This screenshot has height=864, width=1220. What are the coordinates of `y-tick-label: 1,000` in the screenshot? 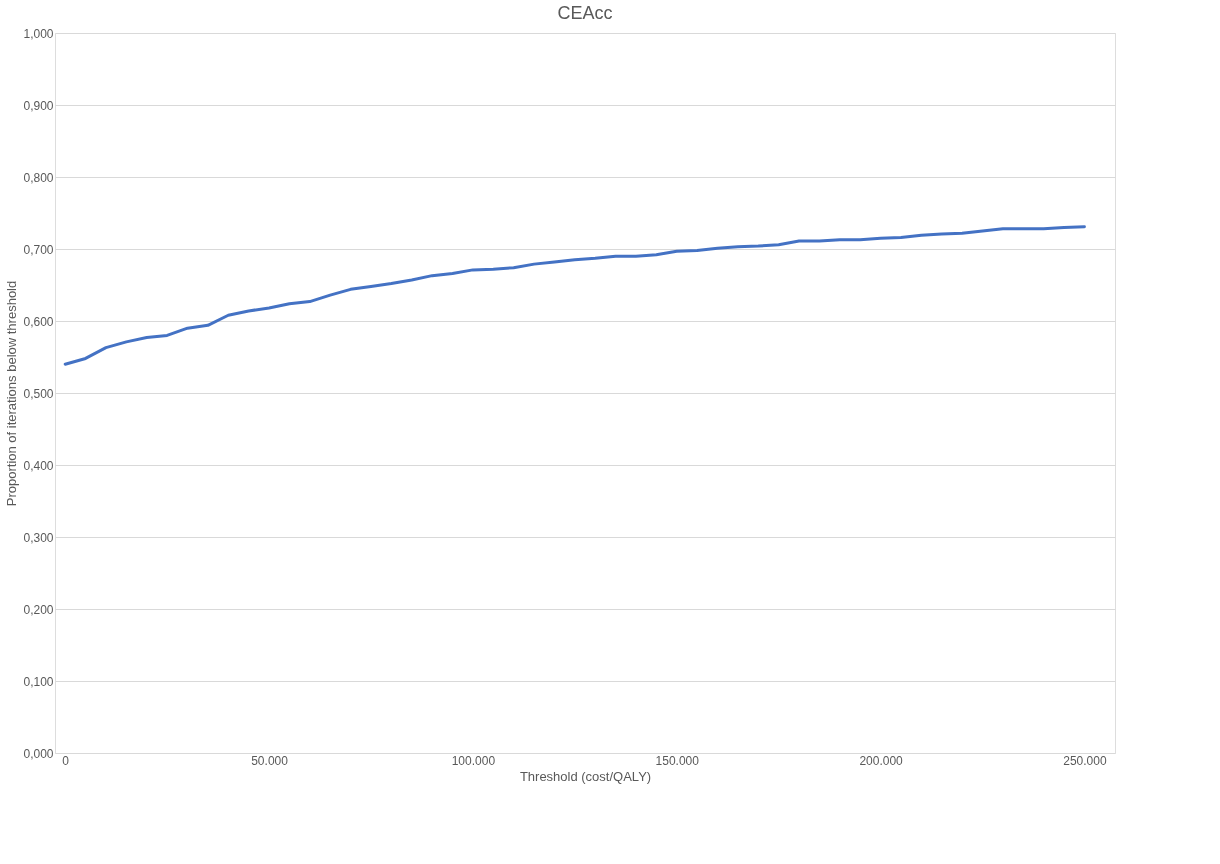 It's located at (38, 33).